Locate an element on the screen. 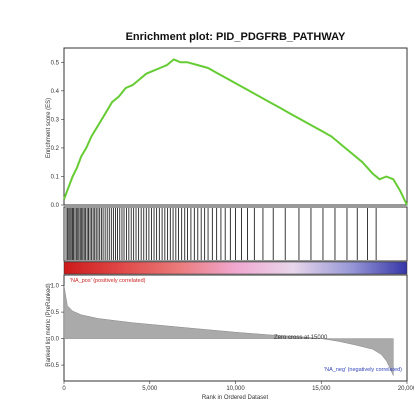 The height and width of the screenshot is (403, 414). es-y-tick-label: 0.4 is located at coordinates (55, 92).